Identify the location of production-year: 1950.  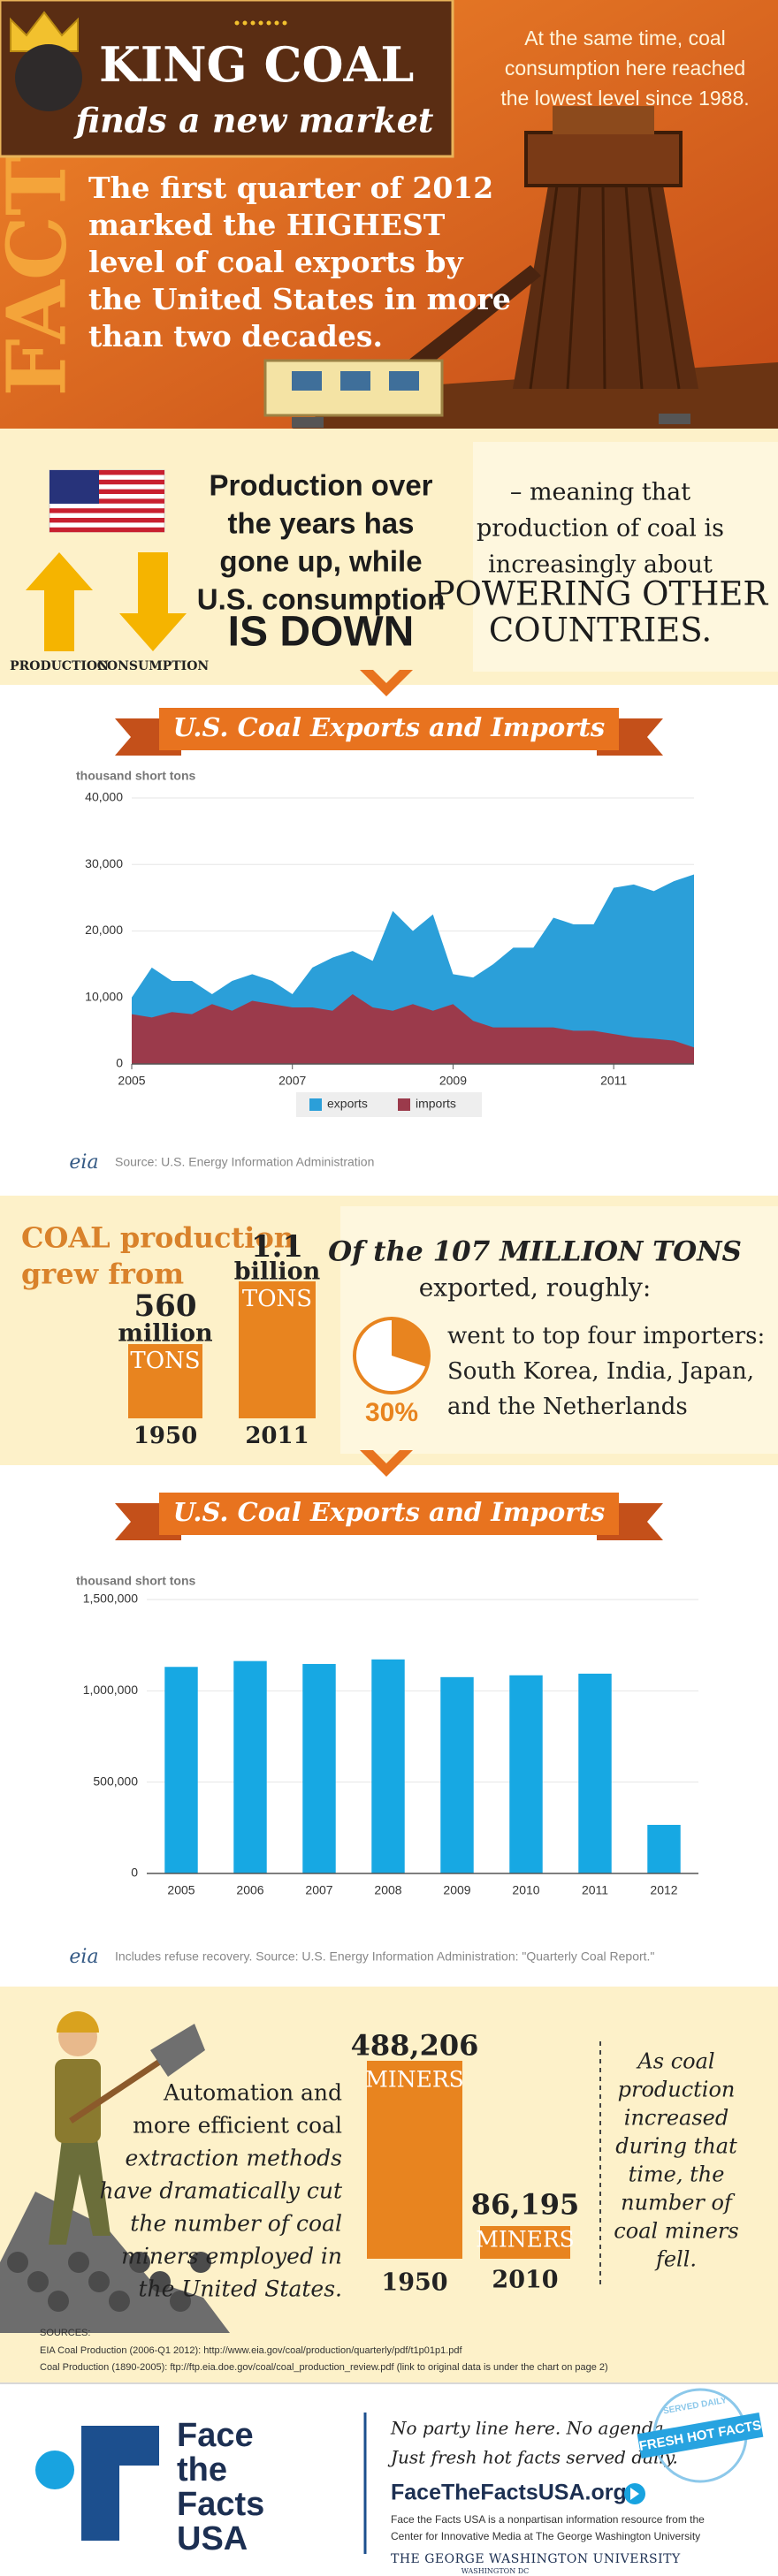
(165, 1436).